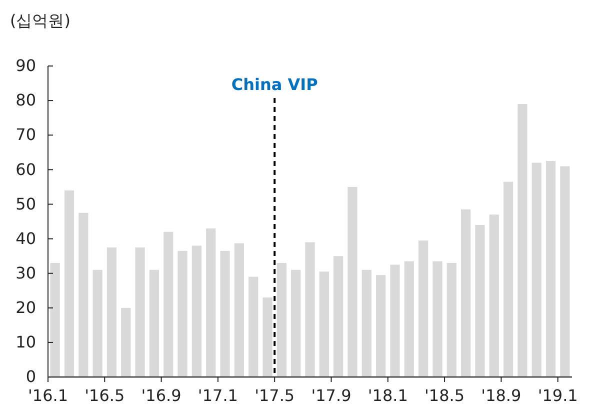 The image size is (590, 408). Describe the element at coordinates (558, 395) in the screenshot. I see `x-tick-label: '19.1` at that location.